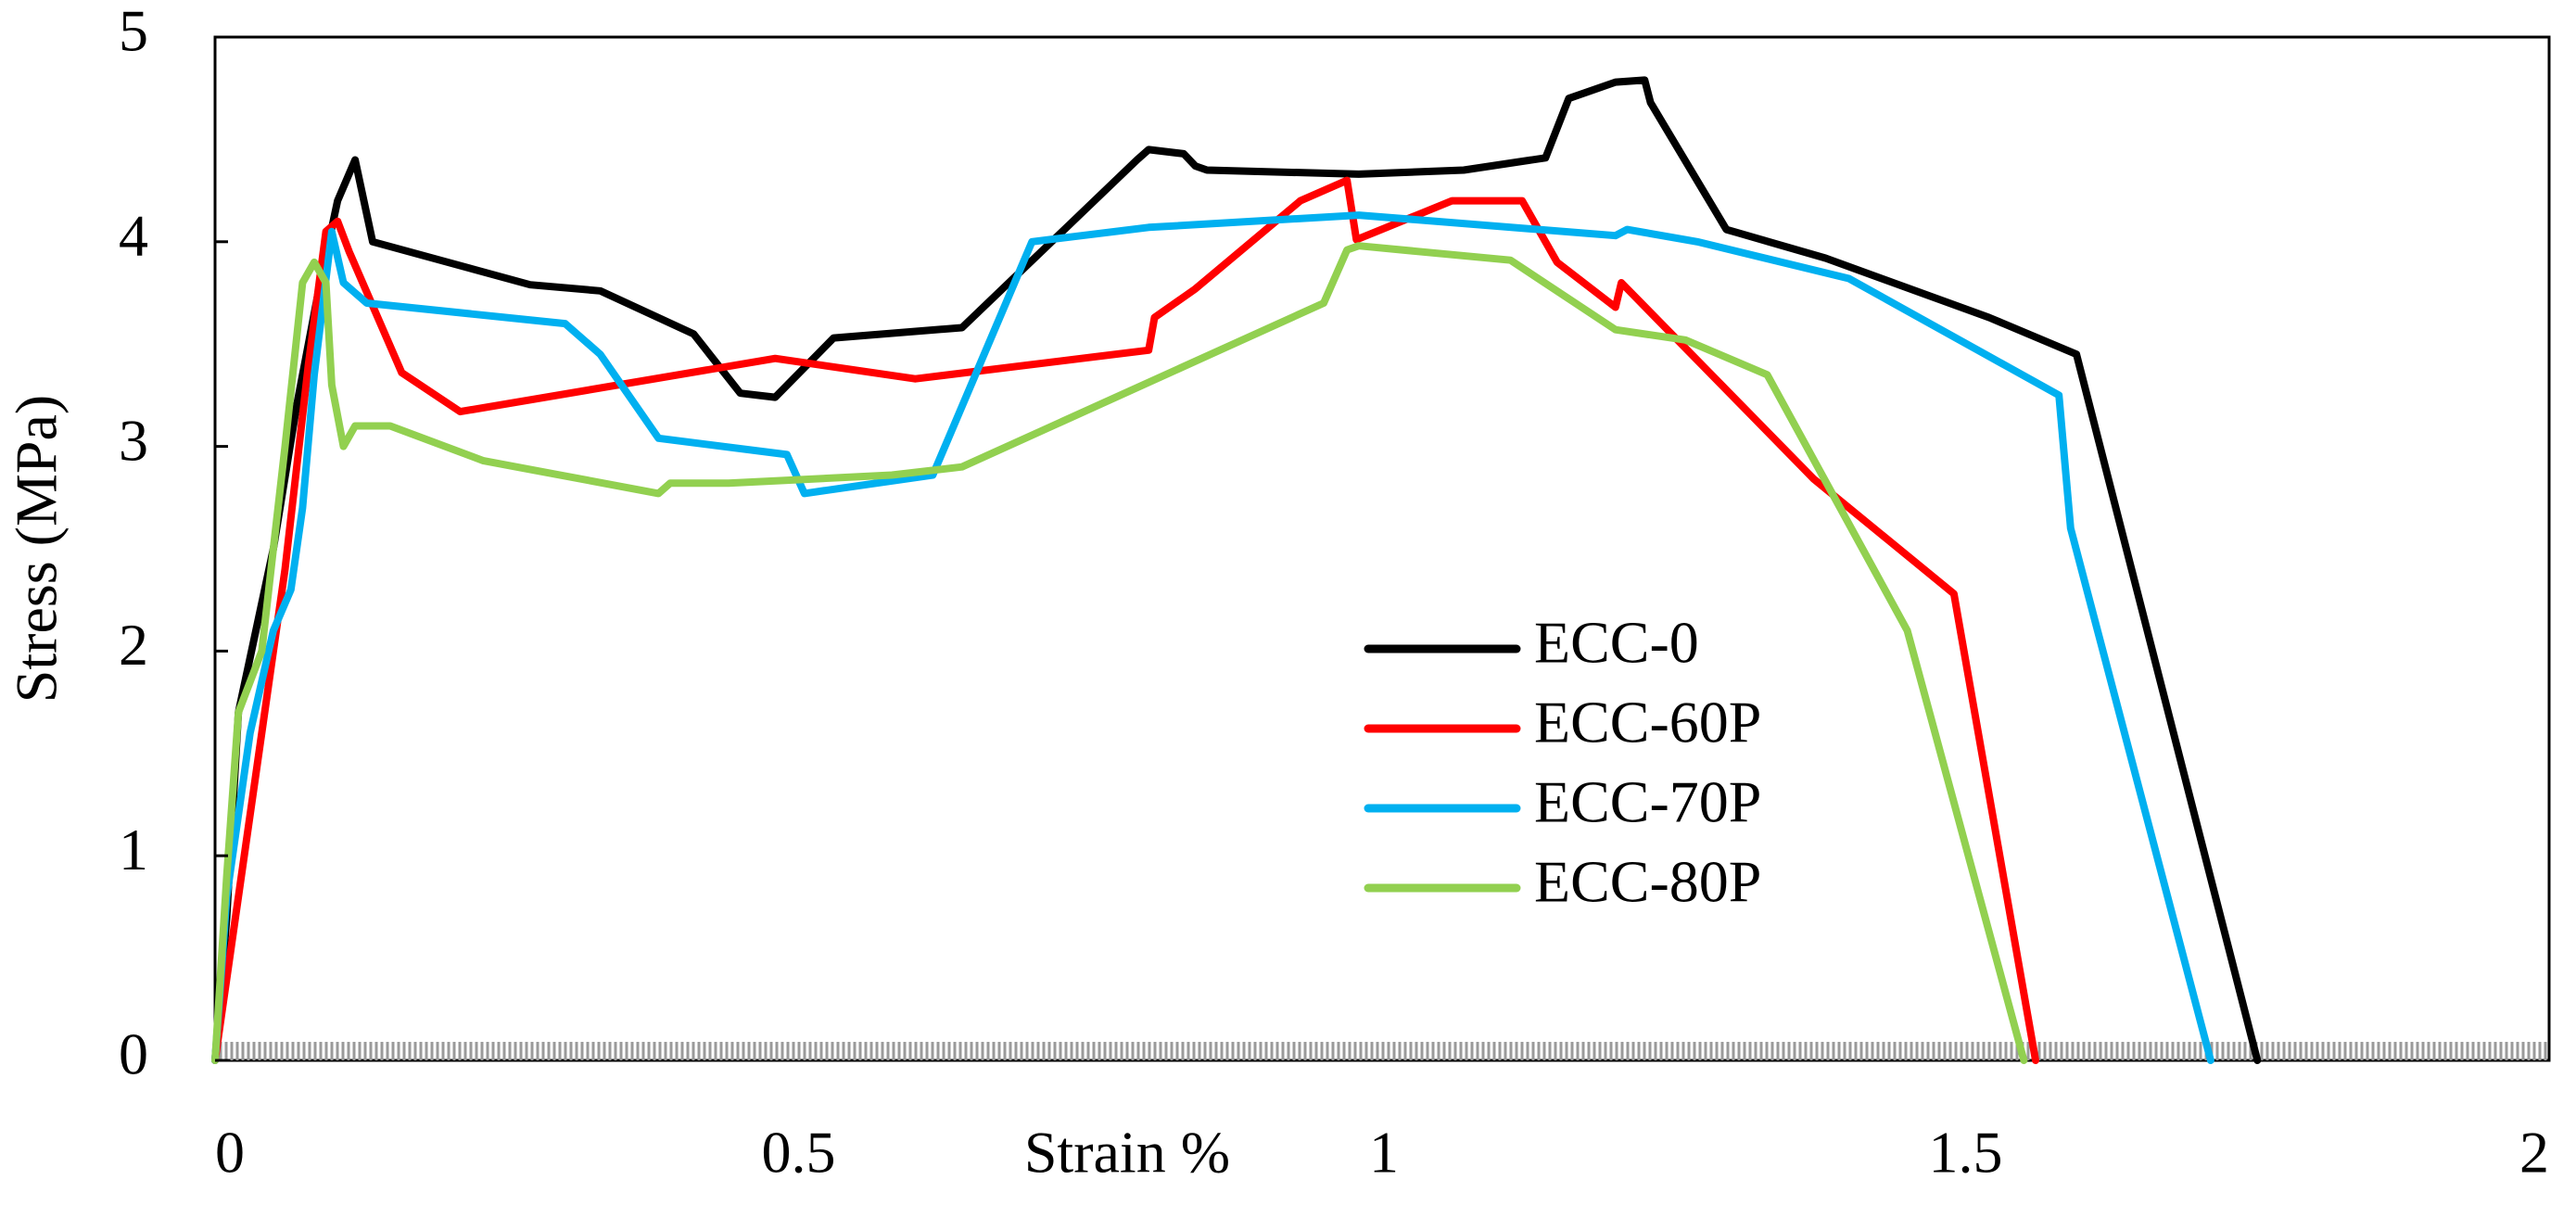  What do you see at coordinates (1616, 643) in the screenshot?
I see `legend-label: ECC-0` at bounding box center [1616, 643].